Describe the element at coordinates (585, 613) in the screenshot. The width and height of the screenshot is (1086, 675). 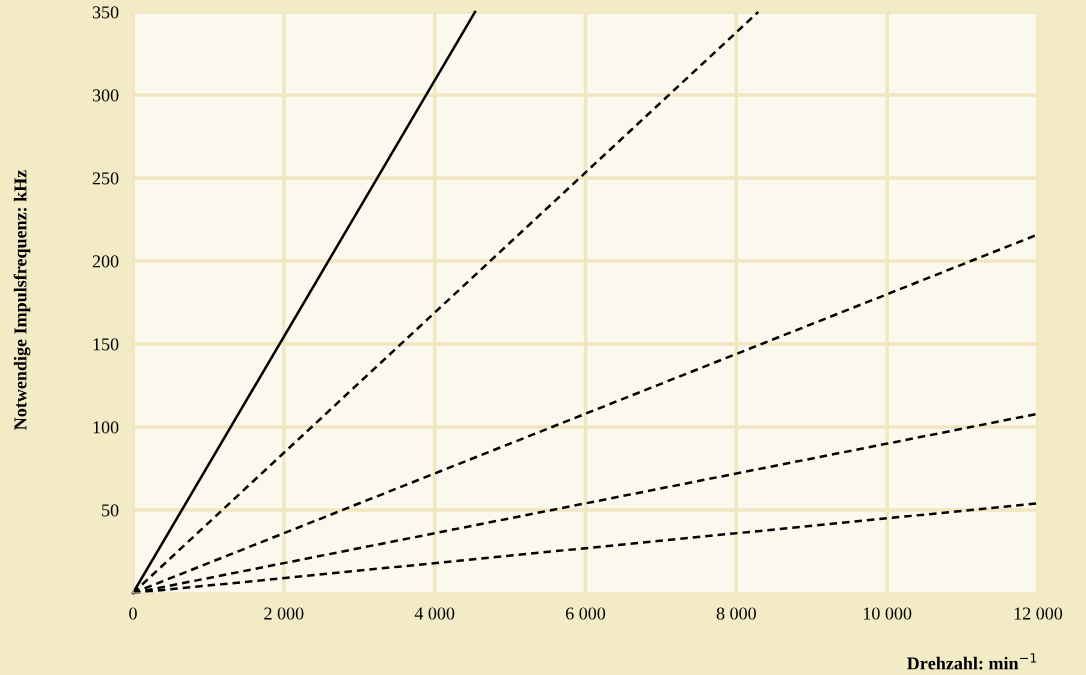
I see `x-tick-label: 6 000` at that location.